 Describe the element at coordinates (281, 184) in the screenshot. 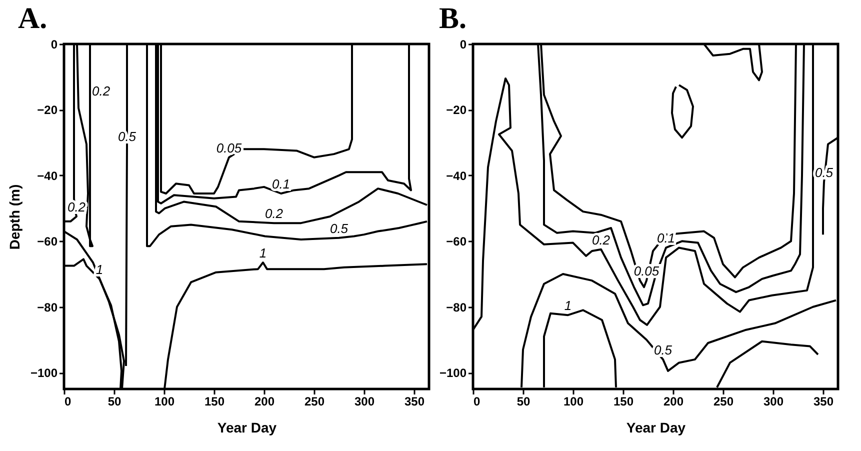

I see `series-label: 0.1` at that location.